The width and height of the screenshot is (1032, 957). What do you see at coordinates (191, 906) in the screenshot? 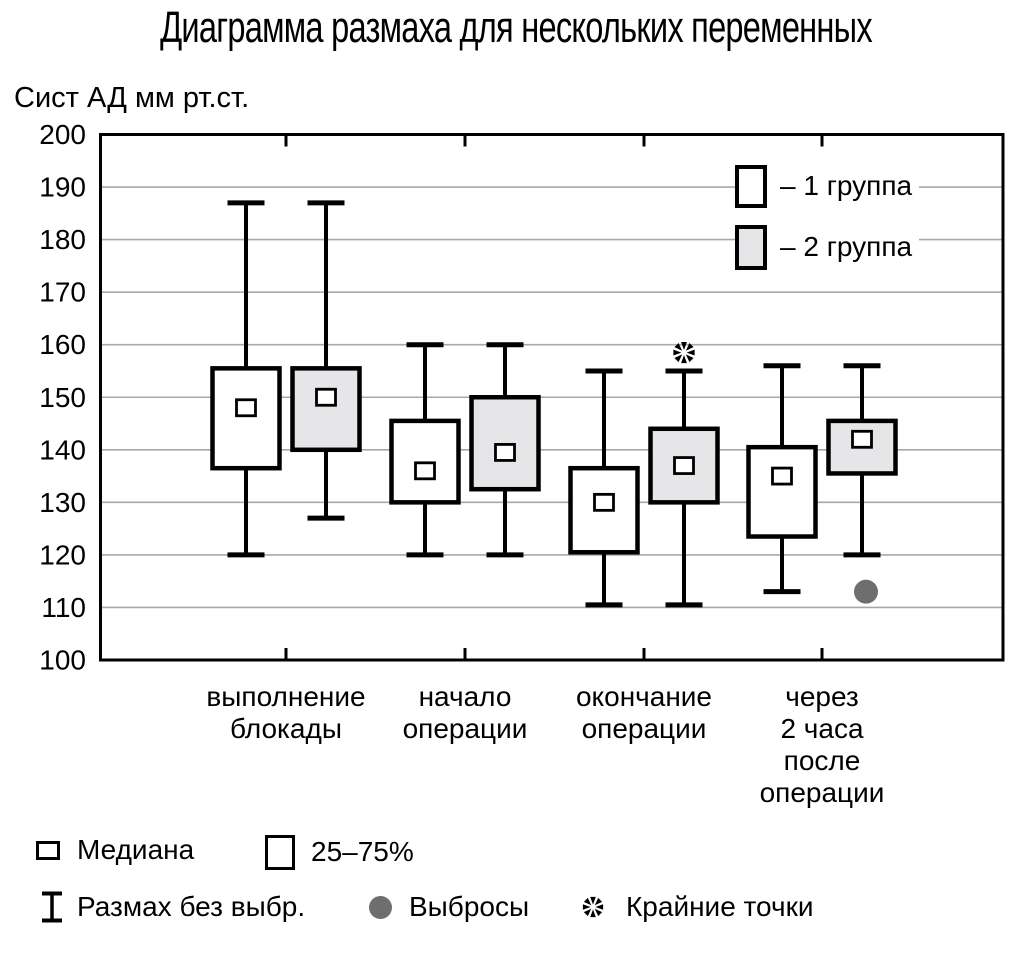
I see `legend-label-whisker-range: Размах без выбр.` at bounding box center [191, 906].